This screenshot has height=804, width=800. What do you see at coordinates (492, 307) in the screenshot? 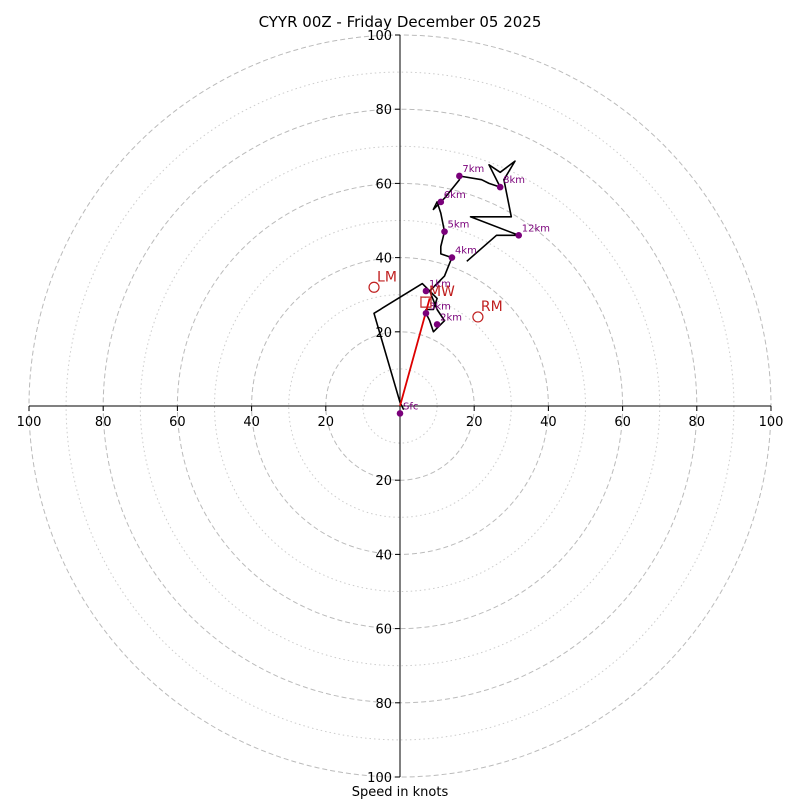
I see `storm-label: RM` at bounding box center [492, 307].